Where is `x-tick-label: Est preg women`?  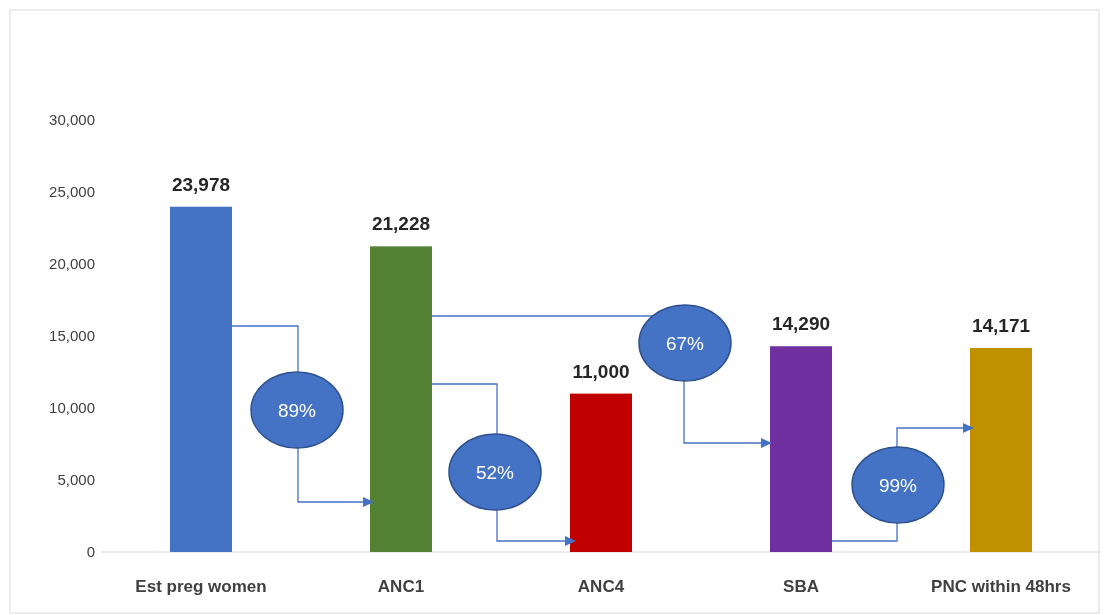 x-tick-label: Est preg women is located at coordinates (201, 586).